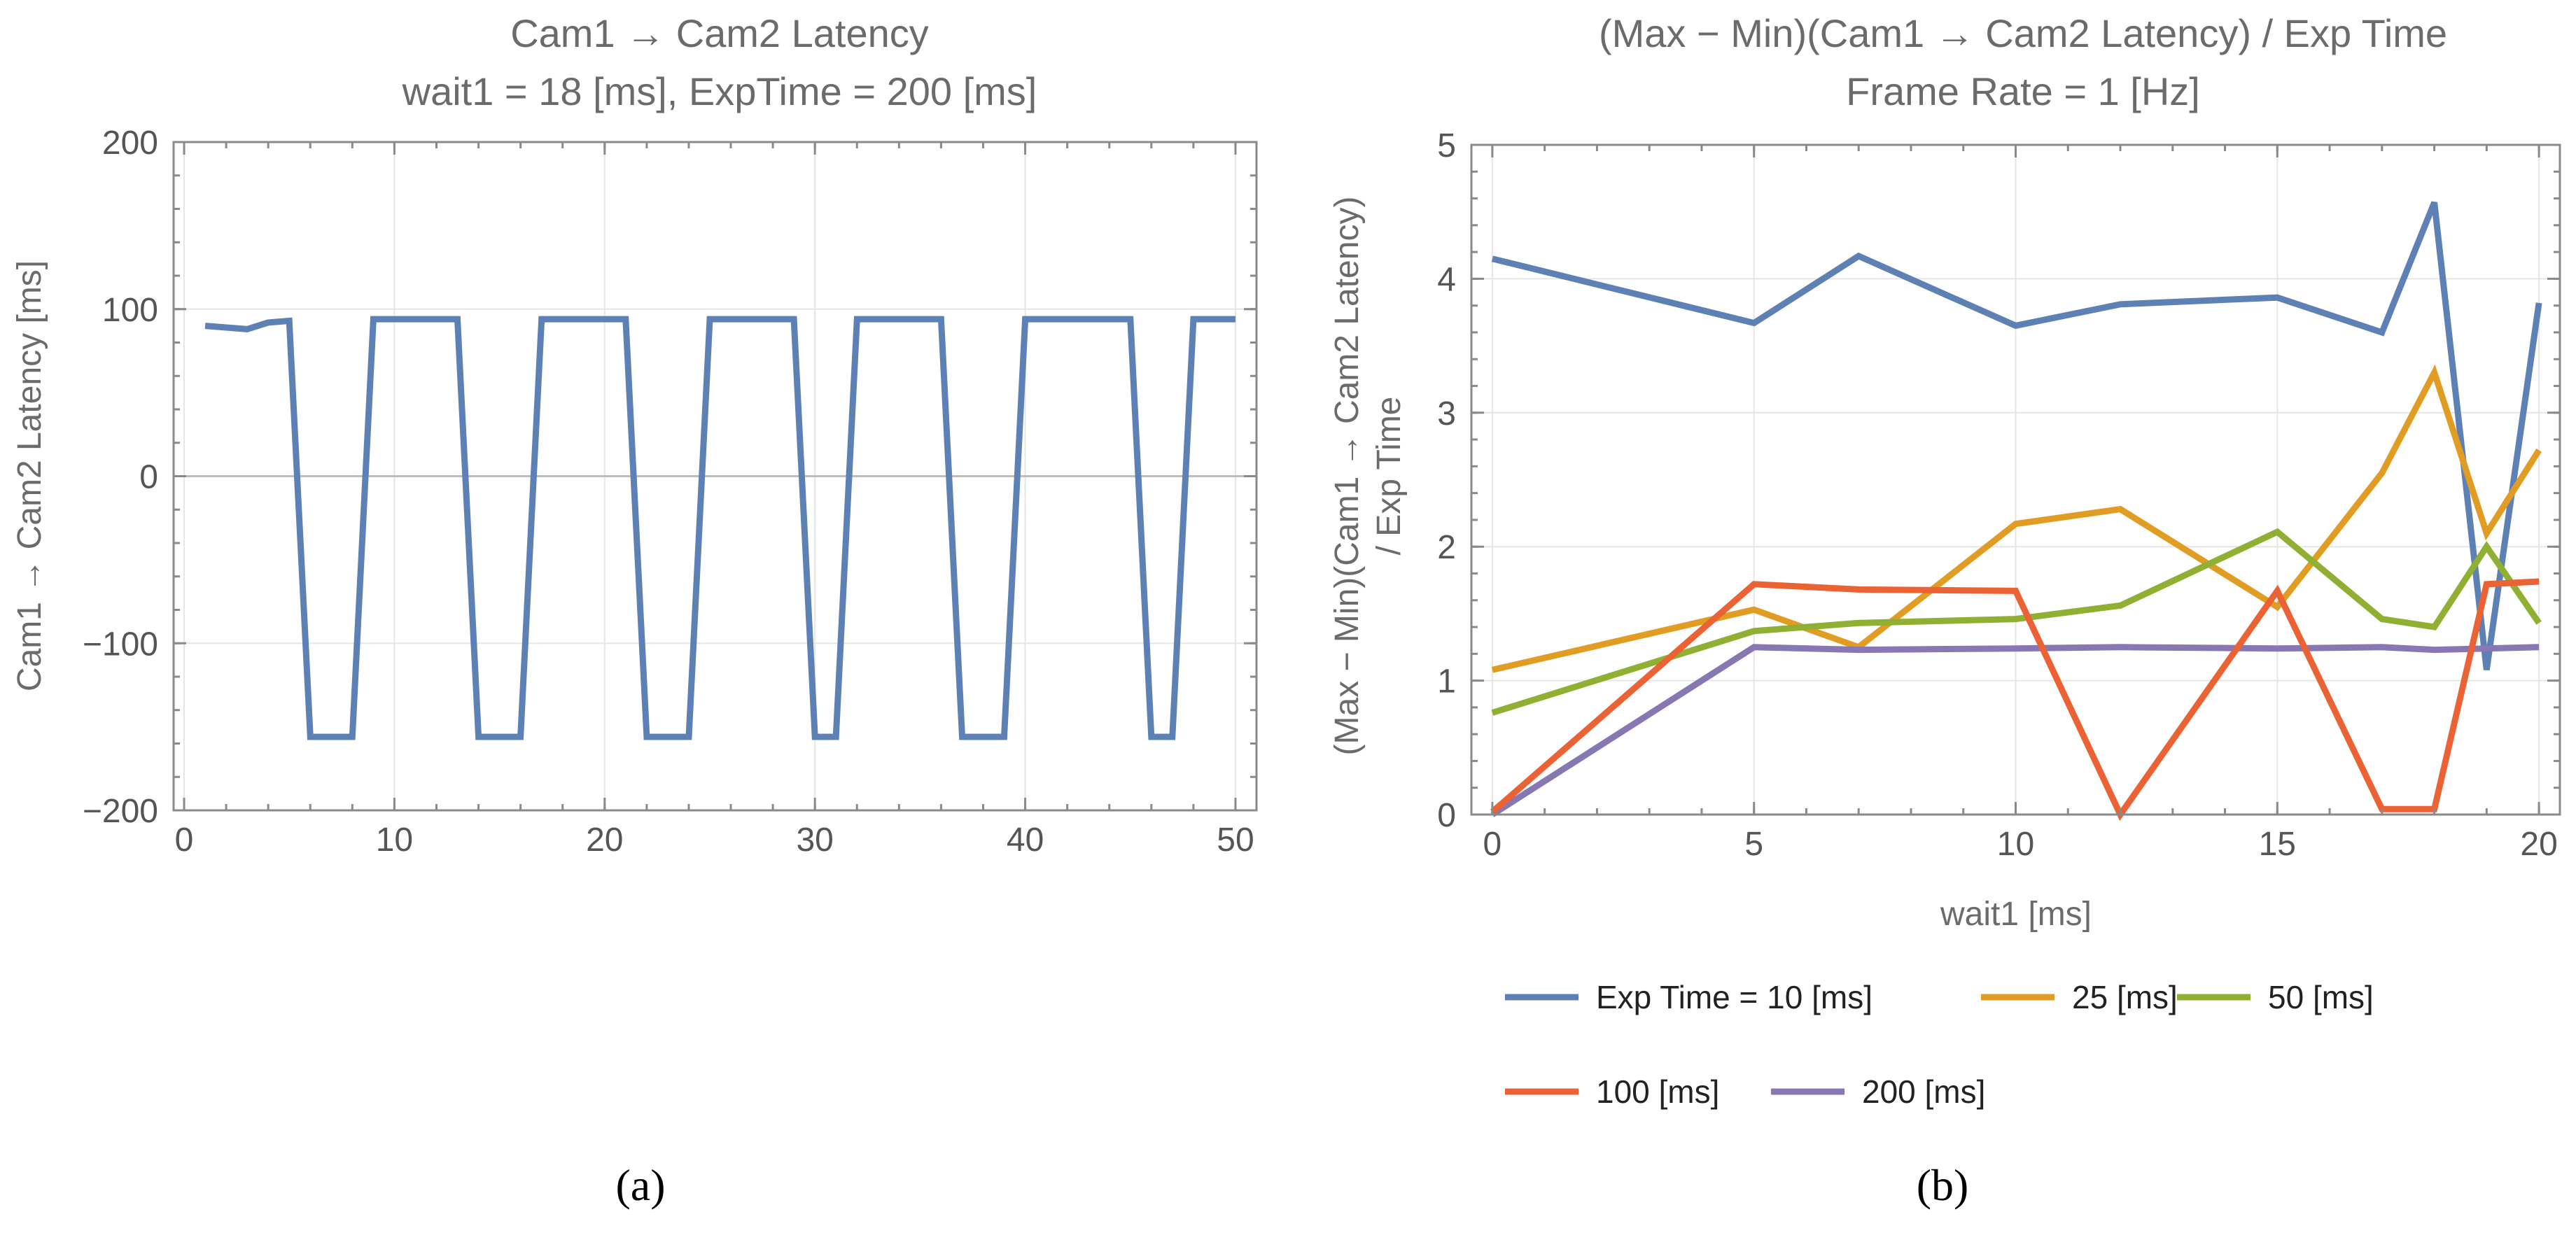 The height and width of the screenshot is (1233, 2576). I want to click on x-tick-label: 50, so click(1235, 840).